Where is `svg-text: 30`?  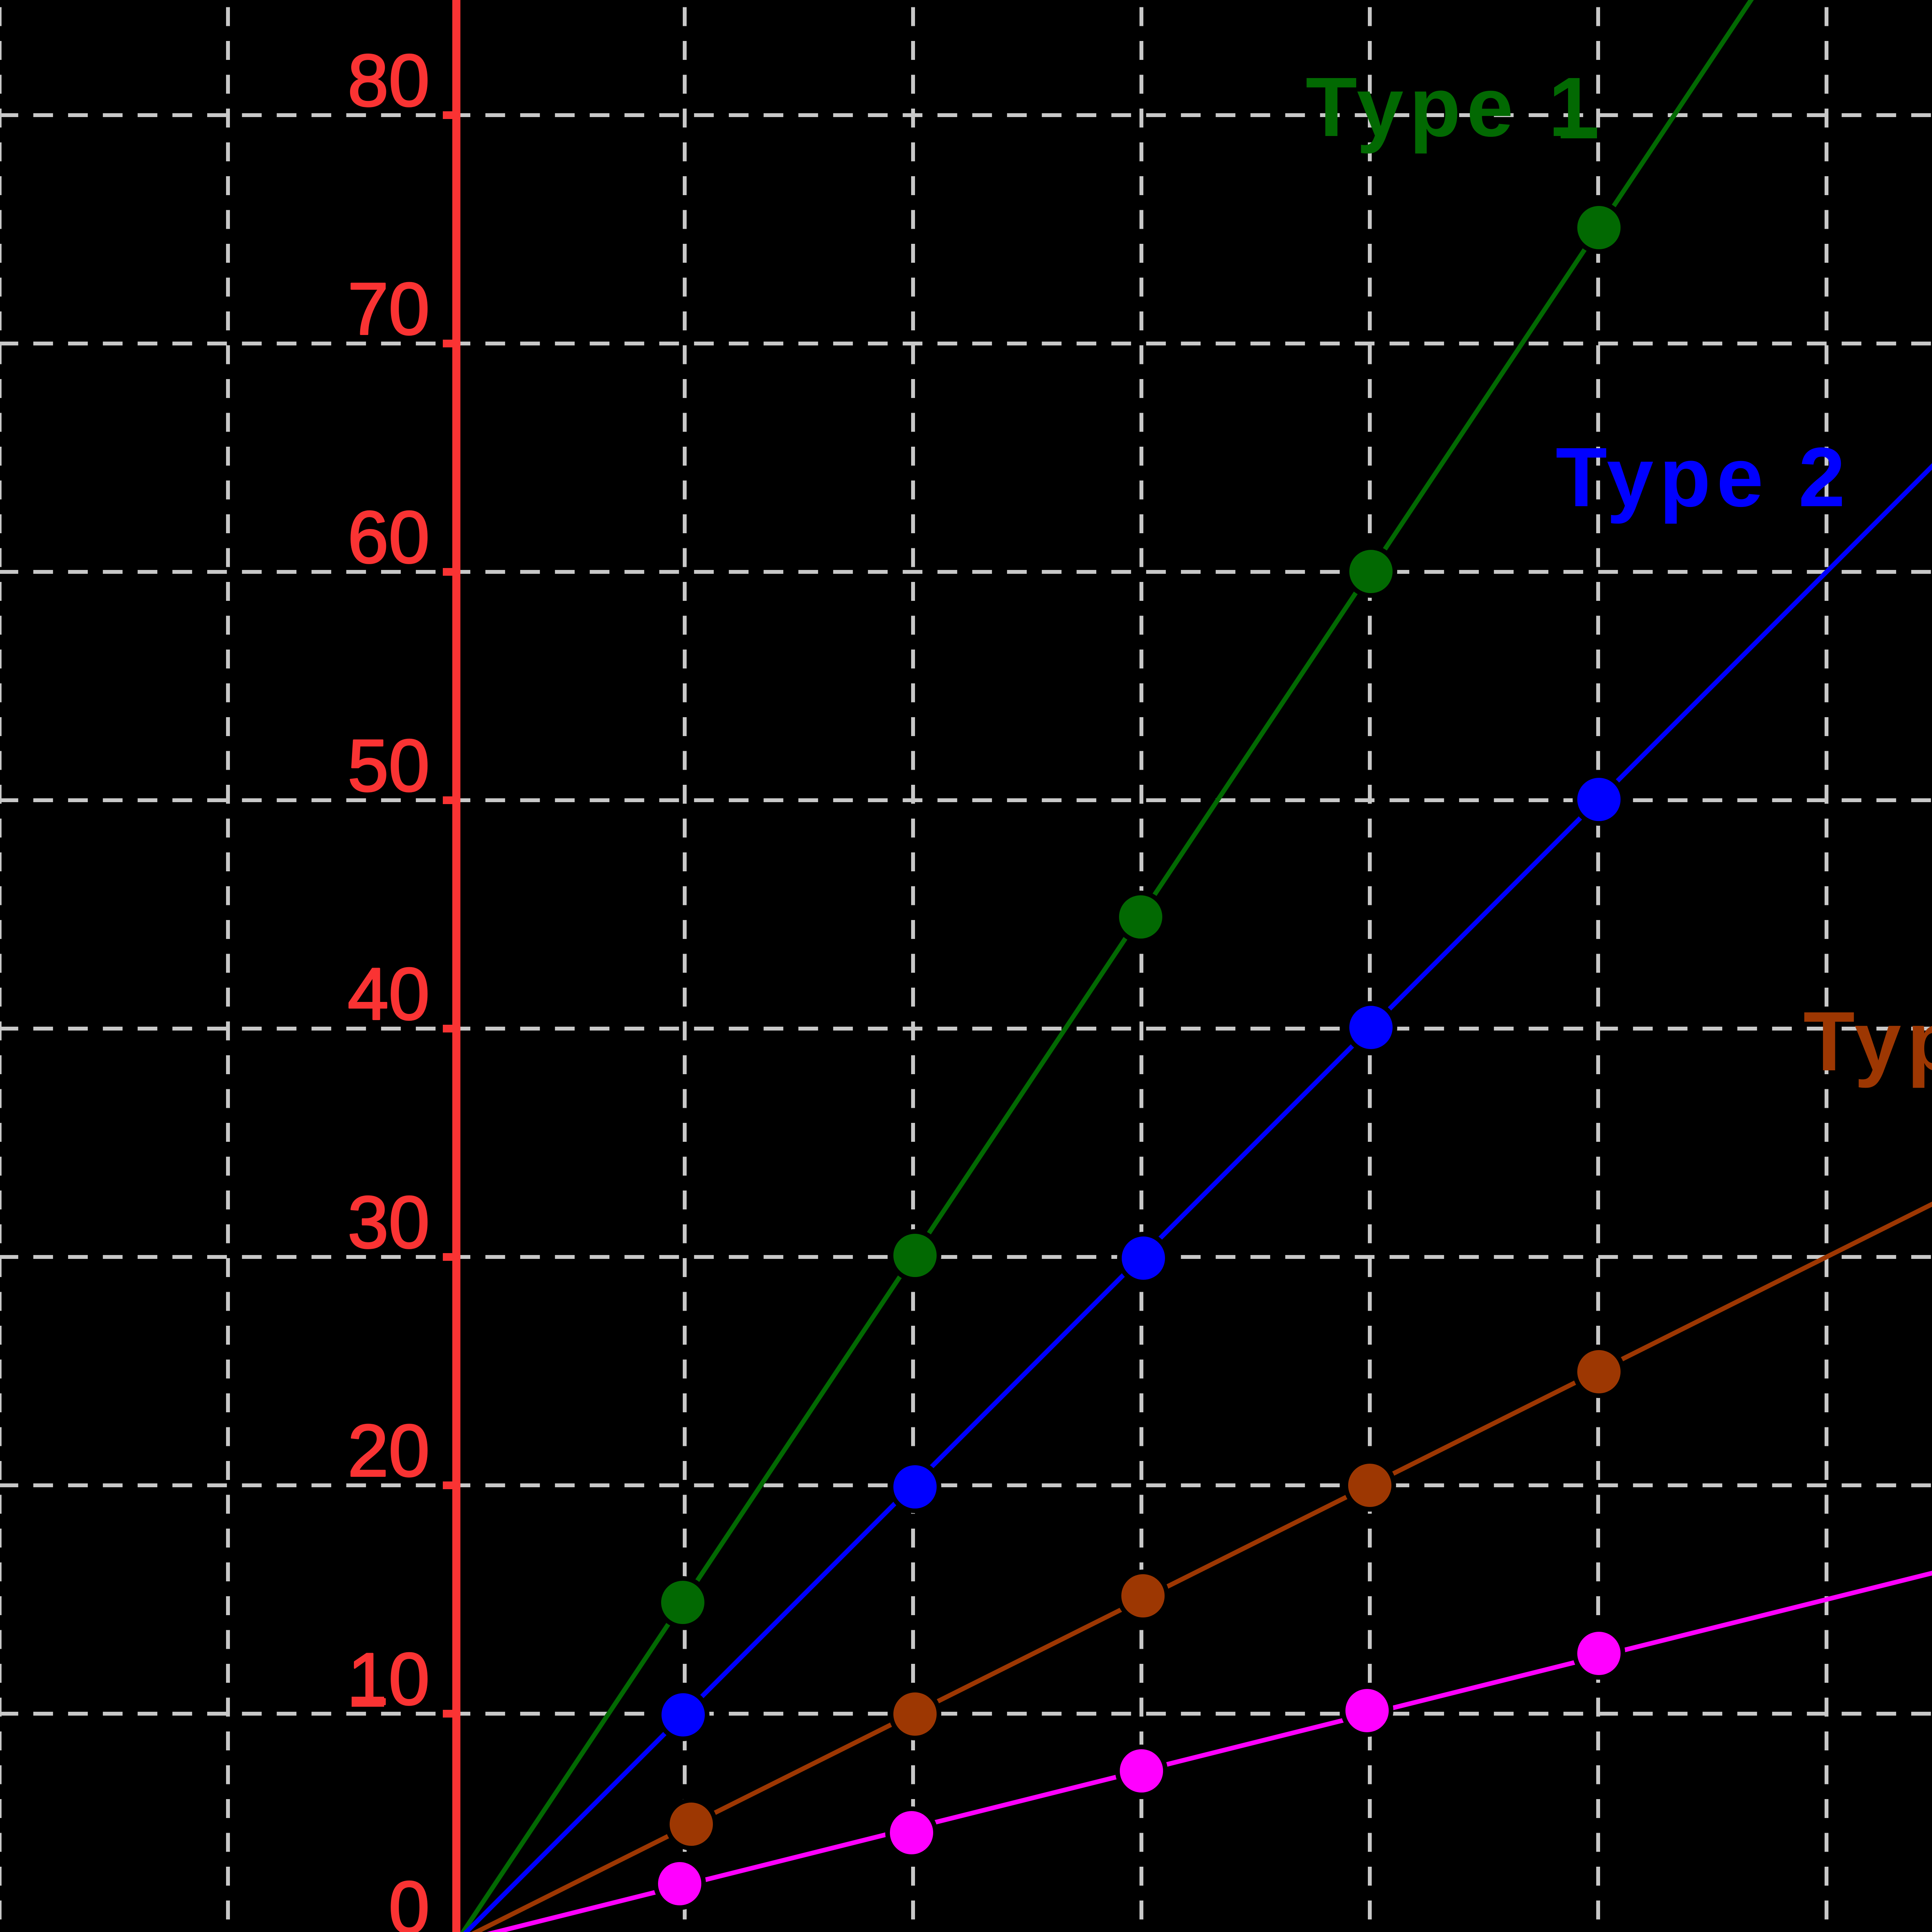 svg-text: 30 is located at coordinates (389, 1222).